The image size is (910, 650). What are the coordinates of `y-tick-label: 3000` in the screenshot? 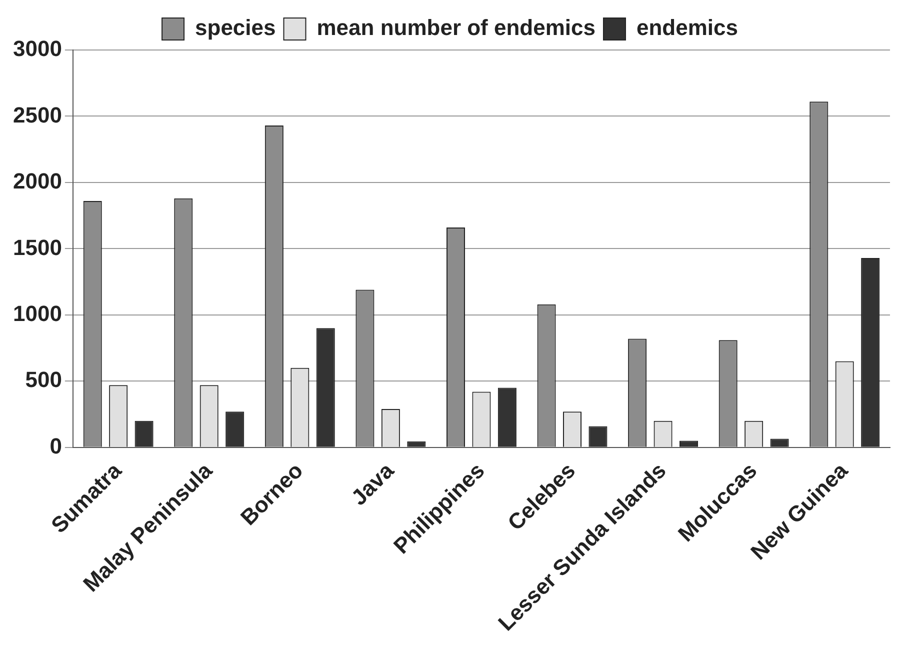 It's located at (37, 49).